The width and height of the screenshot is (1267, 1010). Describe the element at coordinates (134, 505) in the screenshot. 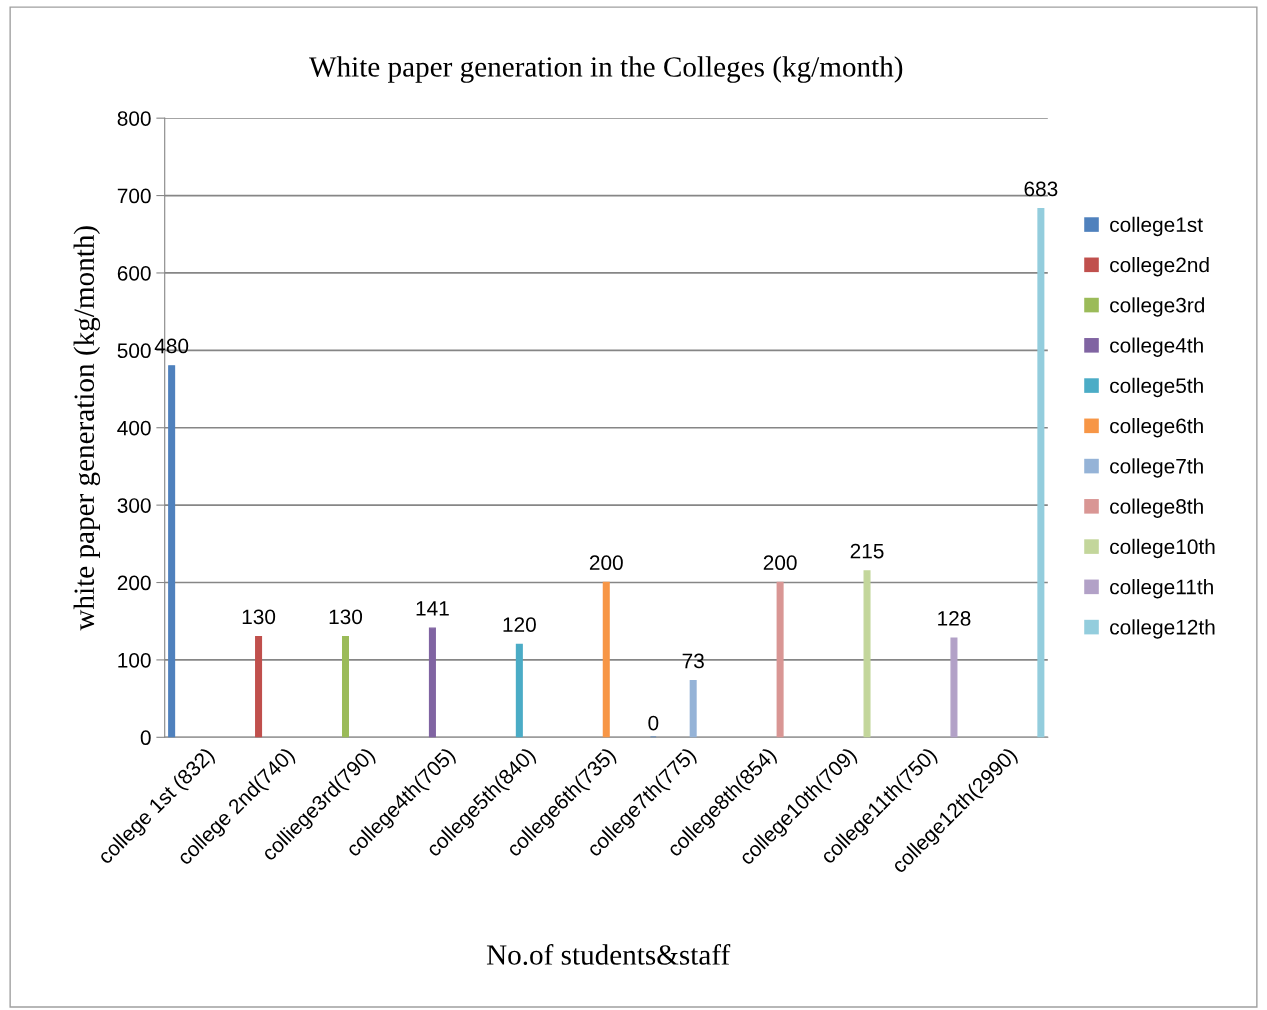

I see `y-tick-label: 300` at that location.